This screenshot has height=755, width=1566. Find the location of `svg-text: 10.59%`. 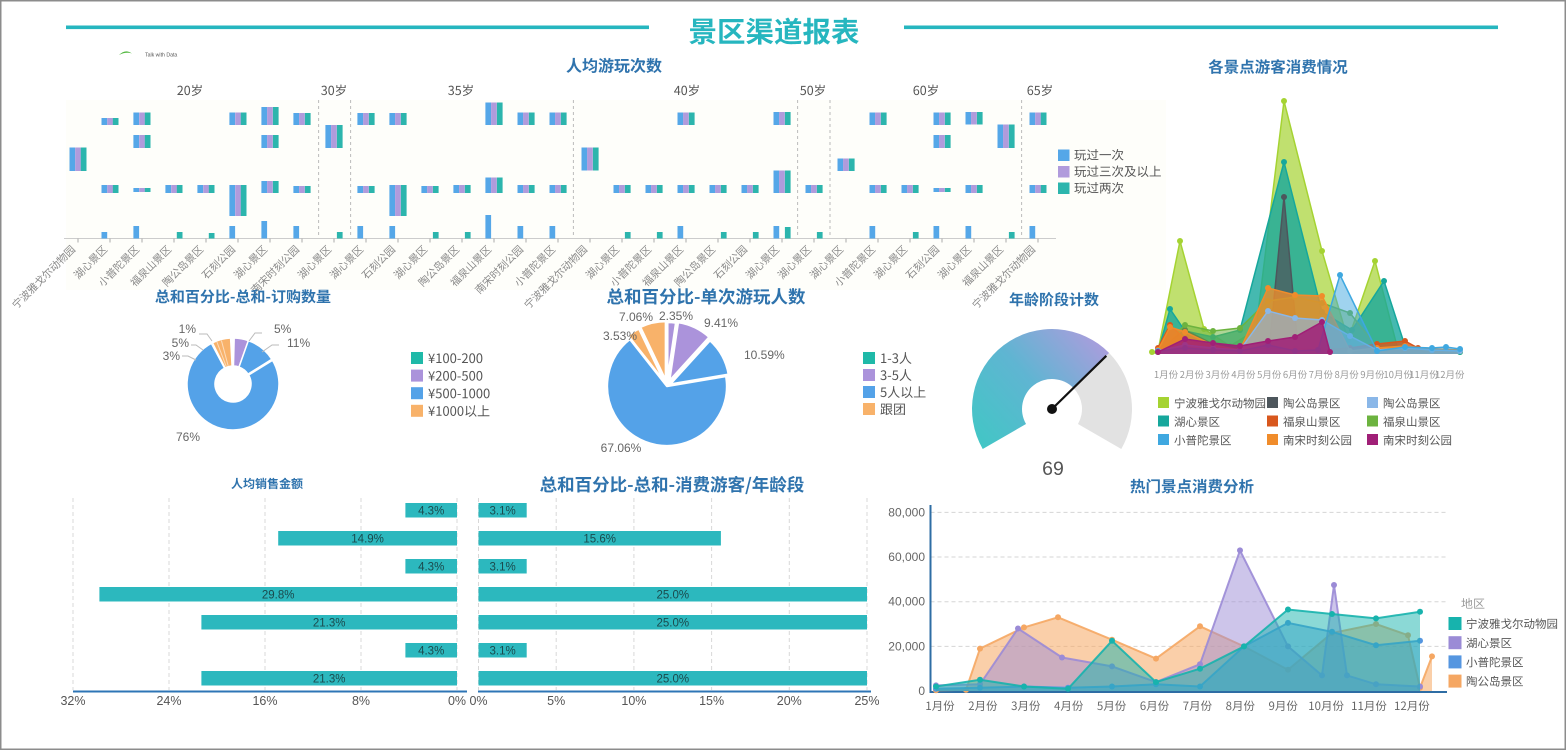

svg-text: 10.59% is located at coordinates (764, 355).